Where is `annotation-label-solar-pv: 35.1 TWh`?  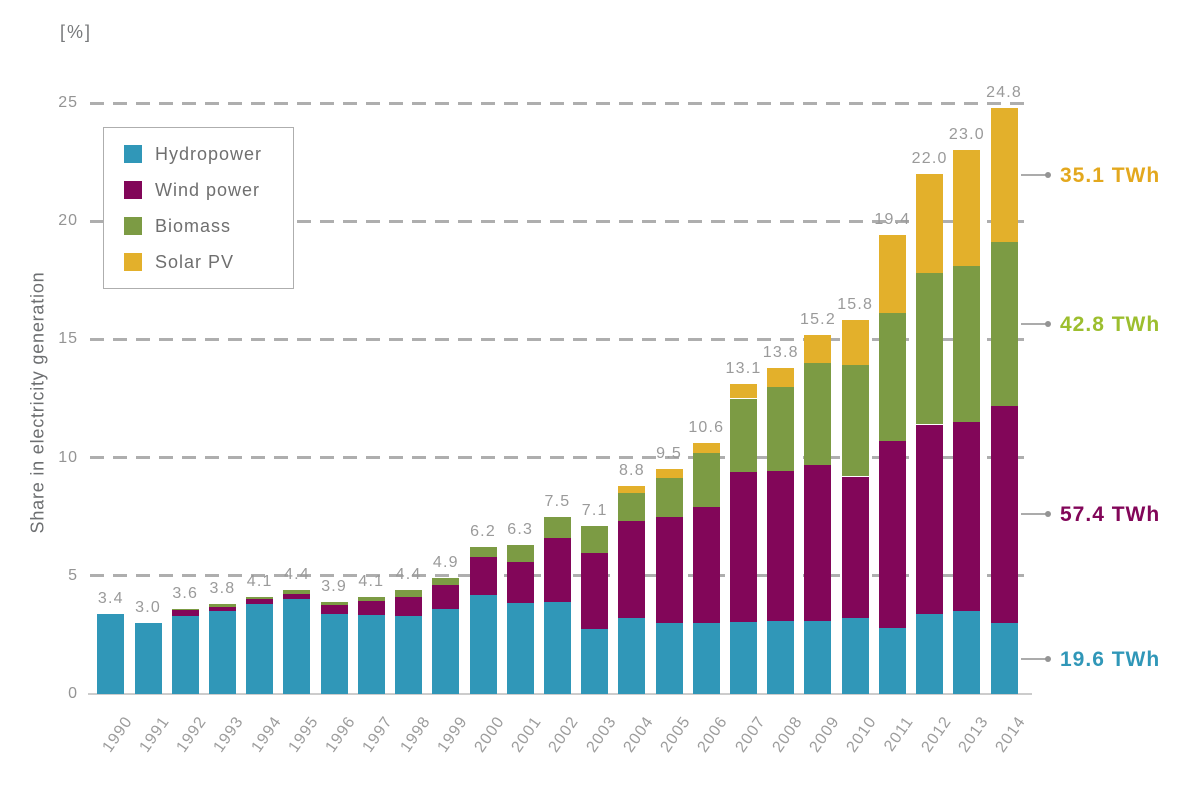
annotation-label-solar-pv: 35.1 TWh is located at coordinates (1110, 176).